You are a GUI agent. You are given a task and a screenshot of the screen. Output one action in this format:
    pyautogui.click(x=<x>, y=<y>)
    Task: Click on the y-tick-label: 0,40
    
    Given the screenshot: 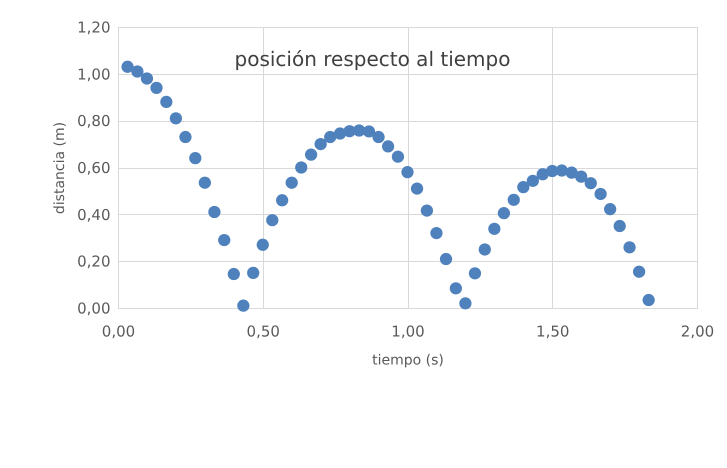 What is the action you would take?
    pyautogui.click(x=93, y=215)
    